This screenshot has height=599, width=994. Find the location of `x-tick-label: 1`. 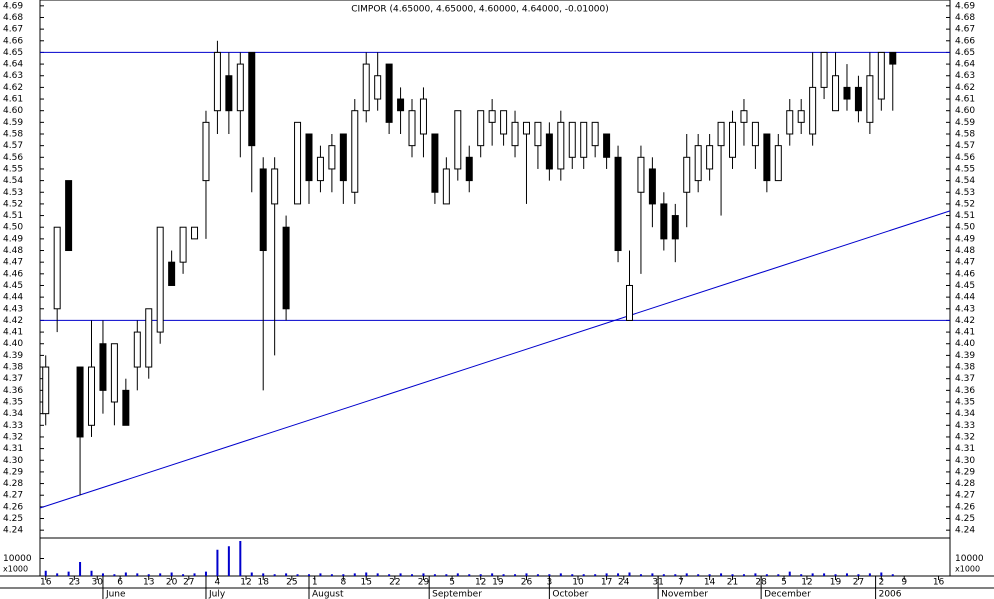

x-tick-label: 1 is located at coordinates (315, 583).